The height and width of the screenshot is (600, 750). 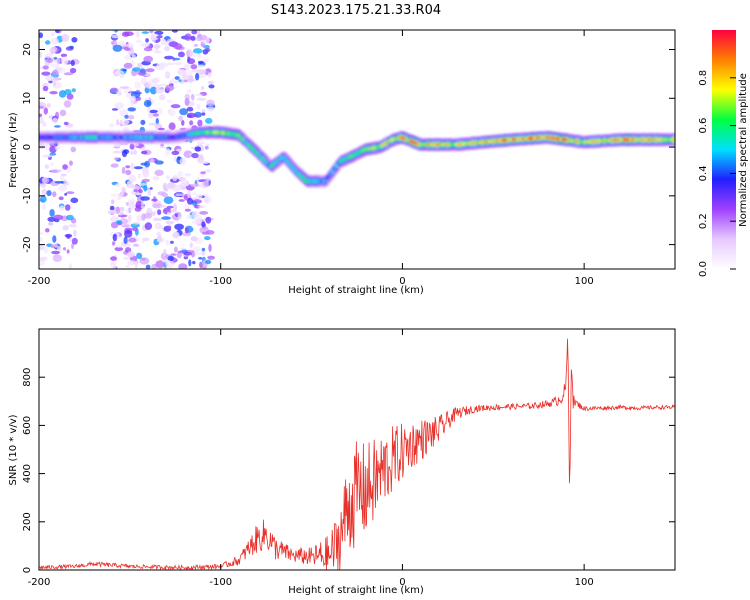 I want to click on trace-cell, so click(x=672, y=140).